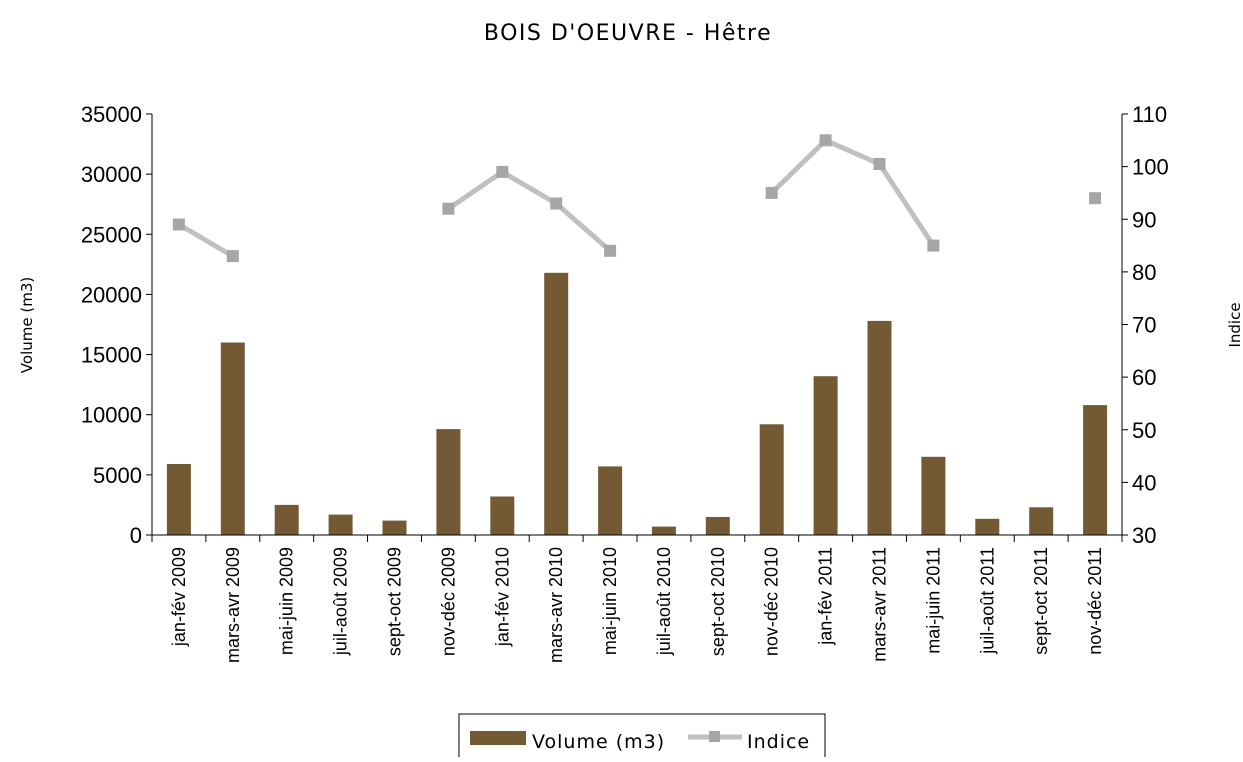  What do you see at coordinates (1095, 601) in the screenshot?
I see `category-label-17: nov-déc 2011` at bounding box center [1095, 601].